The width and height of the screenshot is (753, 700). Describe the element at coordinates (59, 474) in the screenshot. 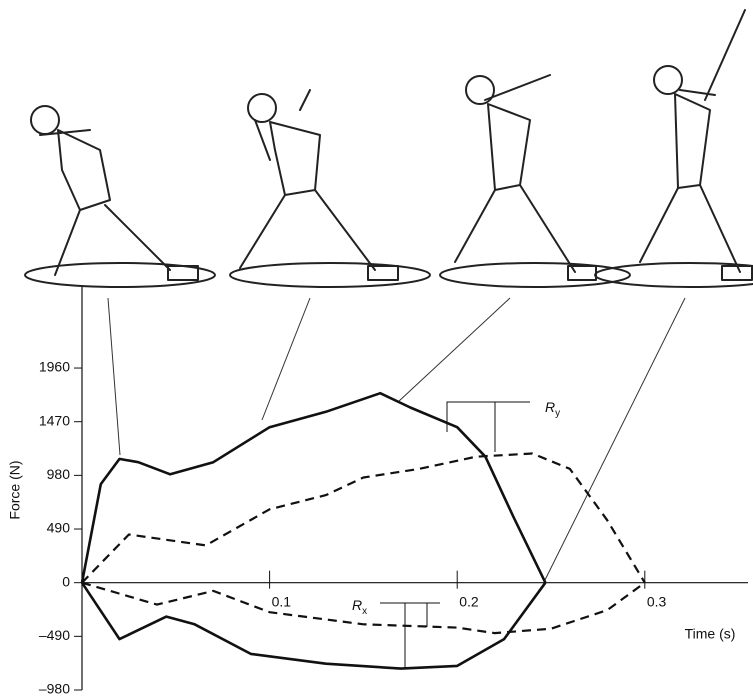

I see `y-tick-label: 980` at that location.